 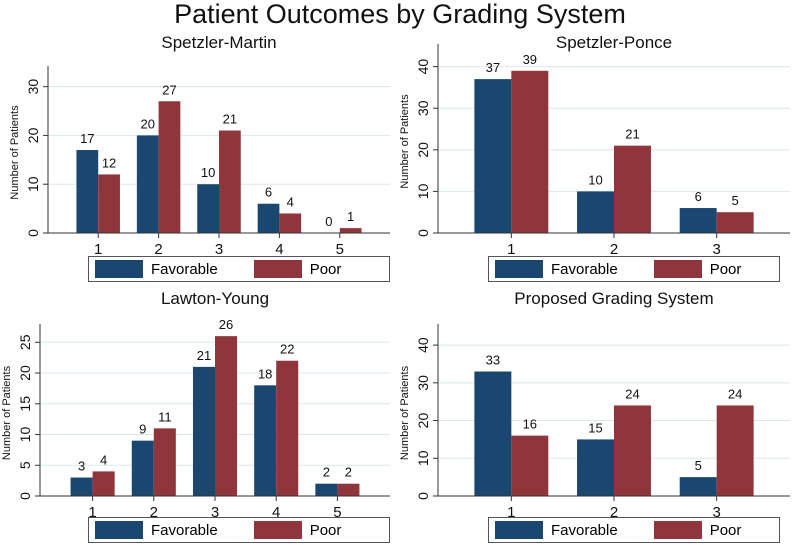 I want to click on panel-title: Spetzler-Ponce, so click(x=614, y=42).